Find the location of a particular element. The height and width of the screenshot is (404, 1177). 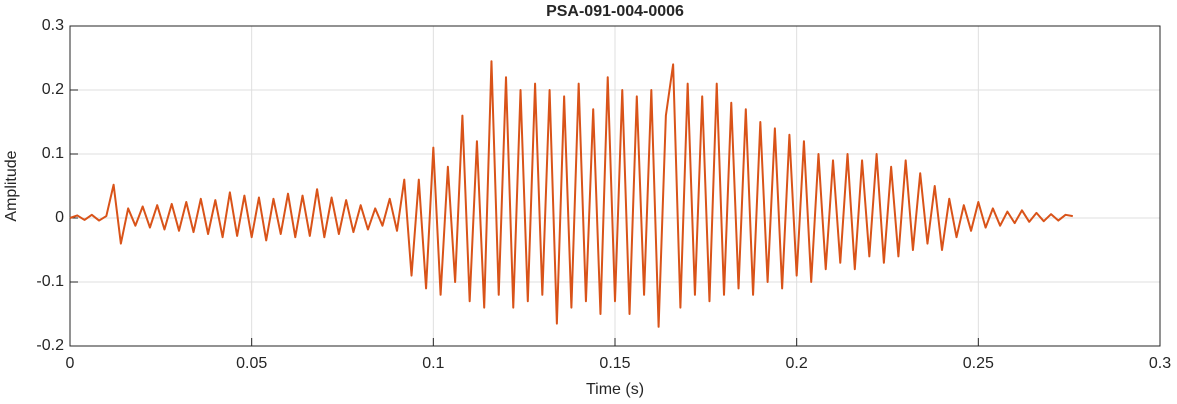

y-tick-label: 0.2 is located at coordinates (53, 89).